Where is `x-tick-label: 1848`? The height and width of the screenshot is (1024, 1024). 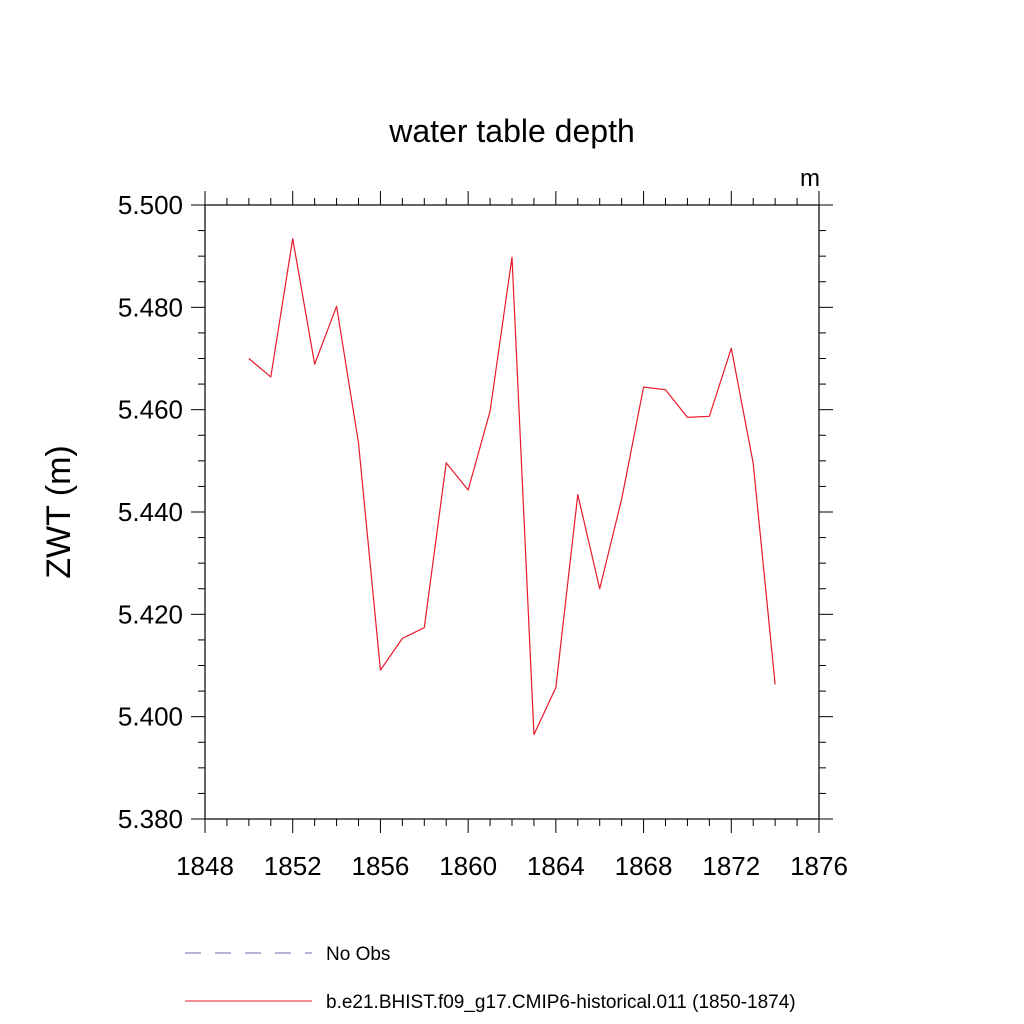
x-tick-label: 1848 is located at coordinates (205, 866).